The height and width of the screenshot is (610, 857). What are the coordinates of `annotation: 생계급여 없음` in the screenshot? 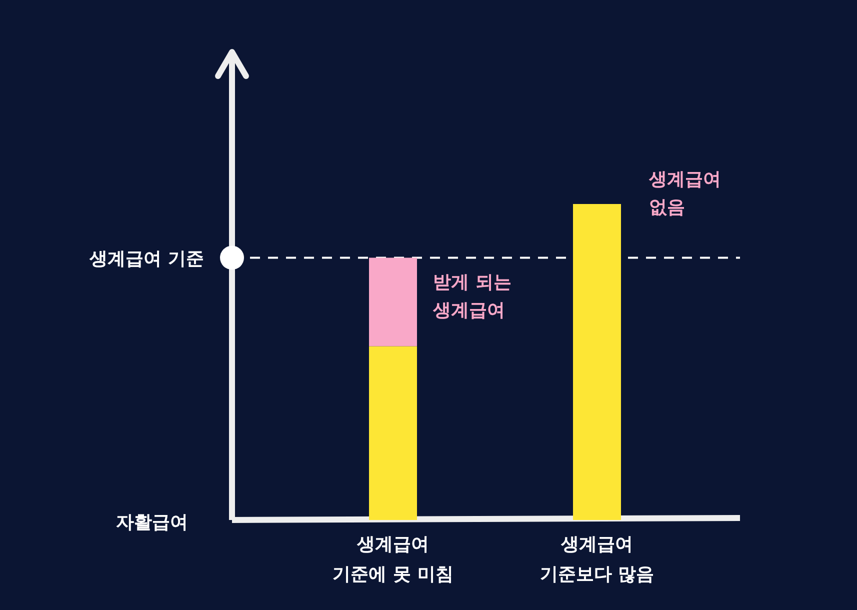 It's located at (684, 193).